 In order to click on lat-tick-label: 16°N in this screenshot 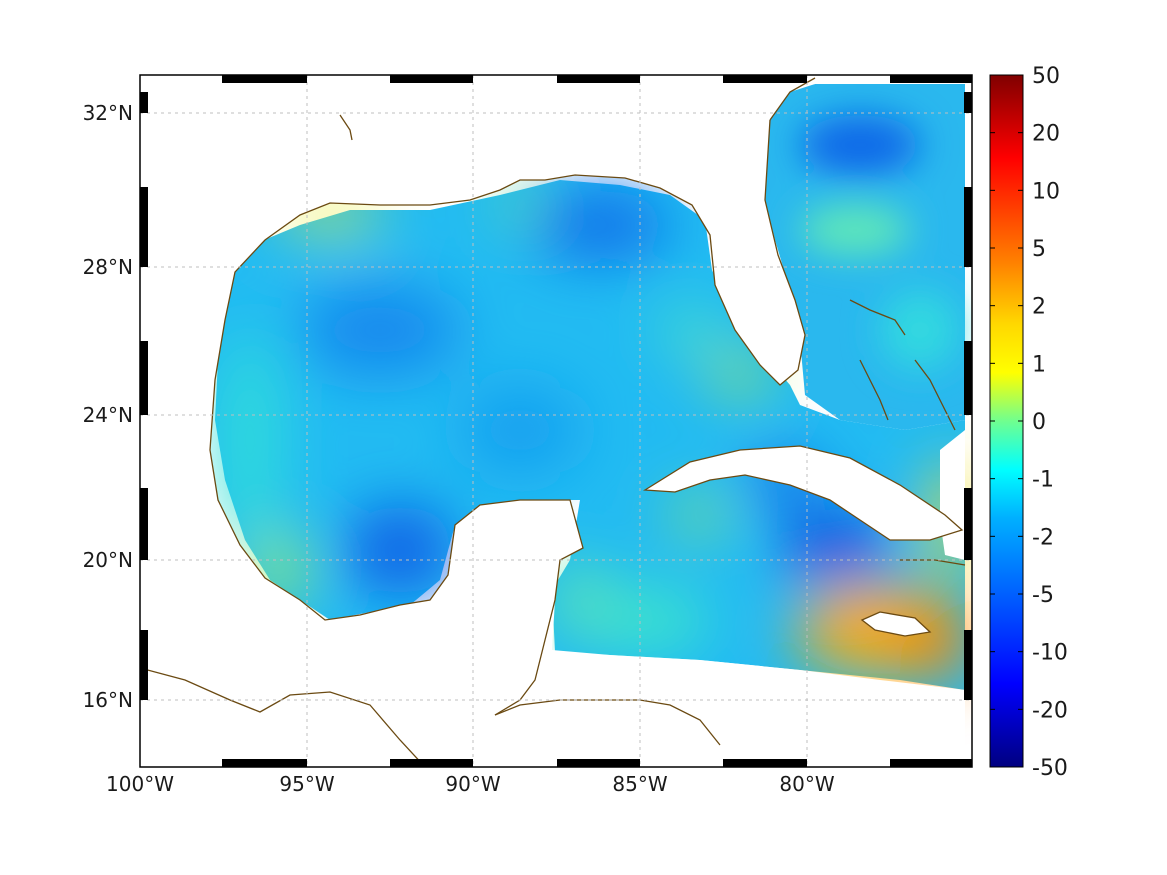, I will do `click(108, 700)`.